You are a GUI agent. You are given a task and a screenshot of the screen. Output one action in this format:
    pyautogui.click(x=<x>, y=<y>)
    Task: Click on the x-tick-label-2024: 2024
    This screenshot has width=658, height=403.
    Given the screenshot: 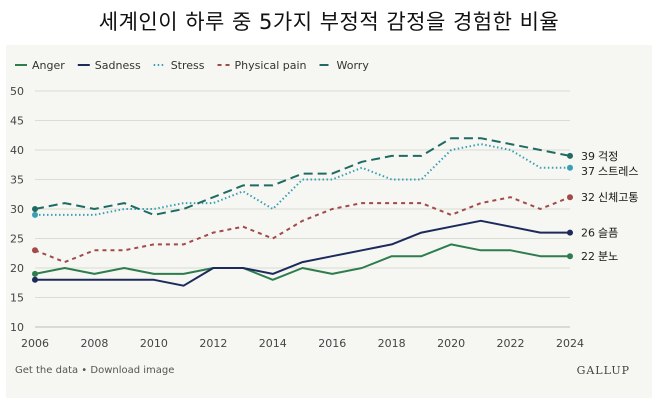 What is the action you would take?
    pyautogui.click(x=570, y=343)
    